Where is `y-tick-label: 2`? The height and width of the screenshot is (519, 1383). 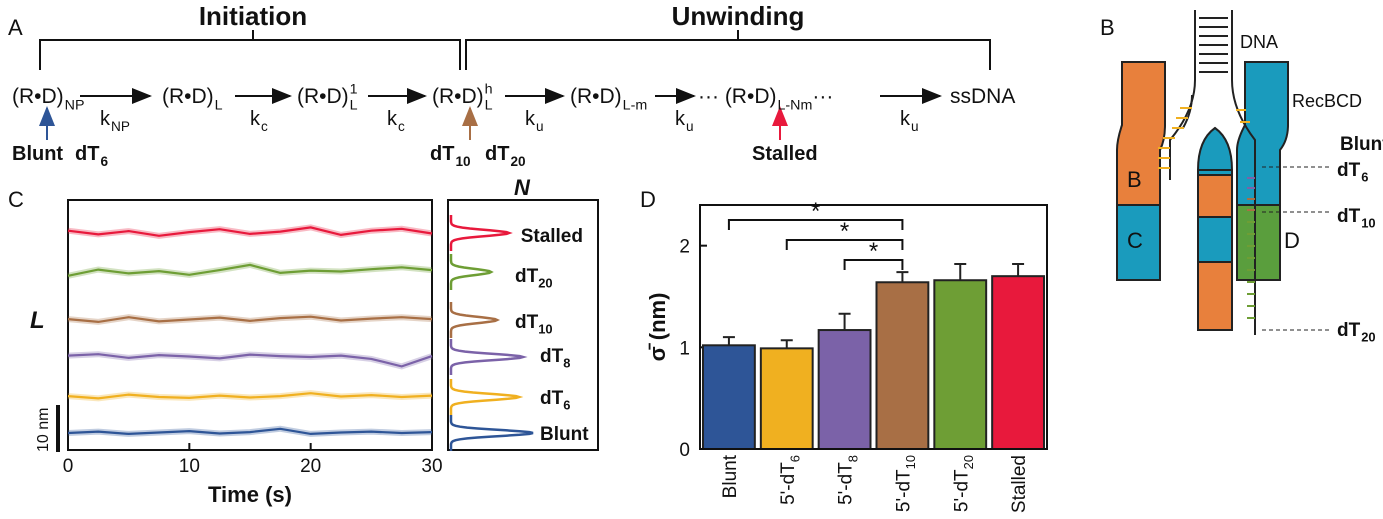 y-tick-label: 2 is located at coordinates (684, 247).